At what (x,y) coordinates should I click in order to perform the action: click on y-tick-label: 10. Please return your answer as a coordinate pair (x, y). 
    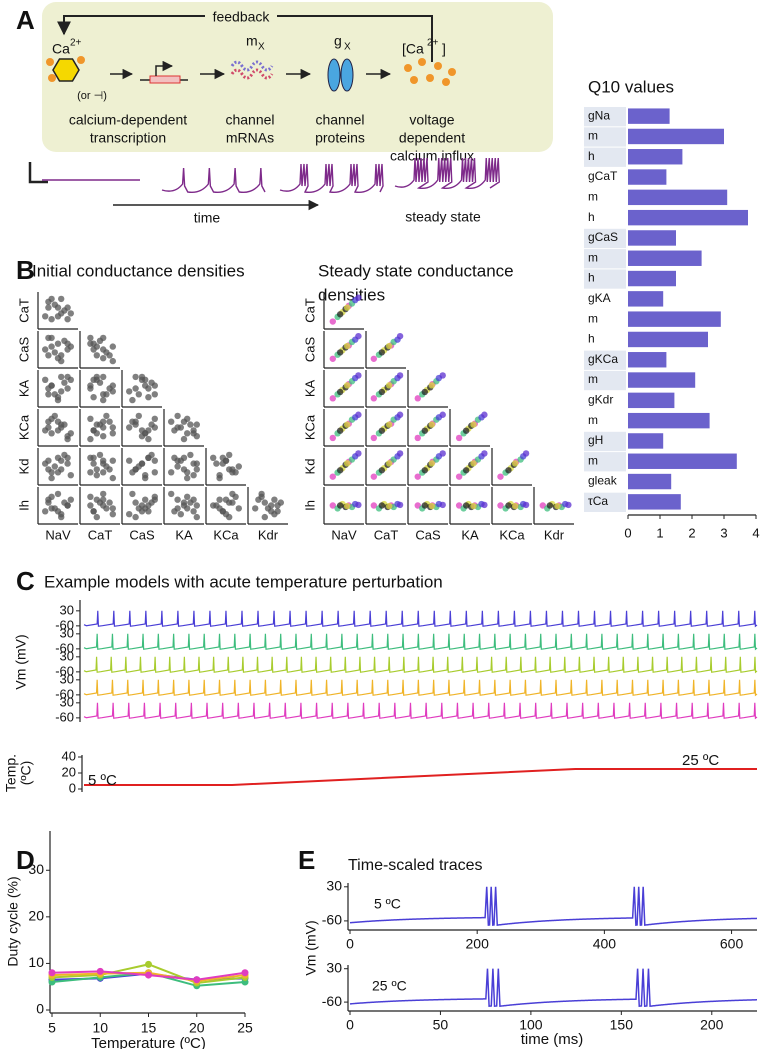
    Looking at the image, I should click on (36, 962).